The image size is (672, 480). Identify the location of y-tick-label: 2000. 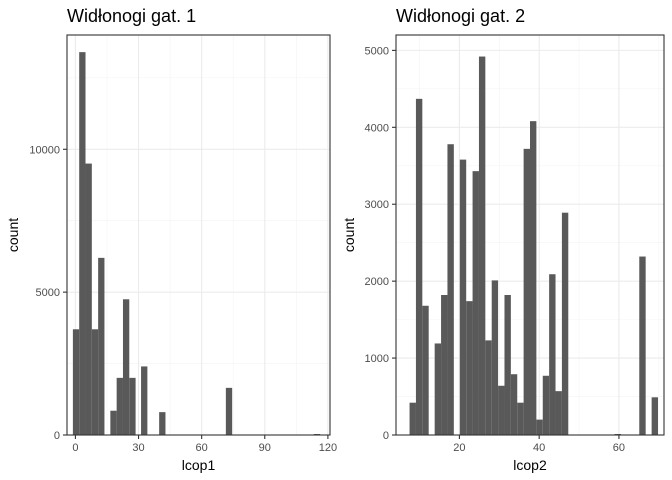
(377, 282).